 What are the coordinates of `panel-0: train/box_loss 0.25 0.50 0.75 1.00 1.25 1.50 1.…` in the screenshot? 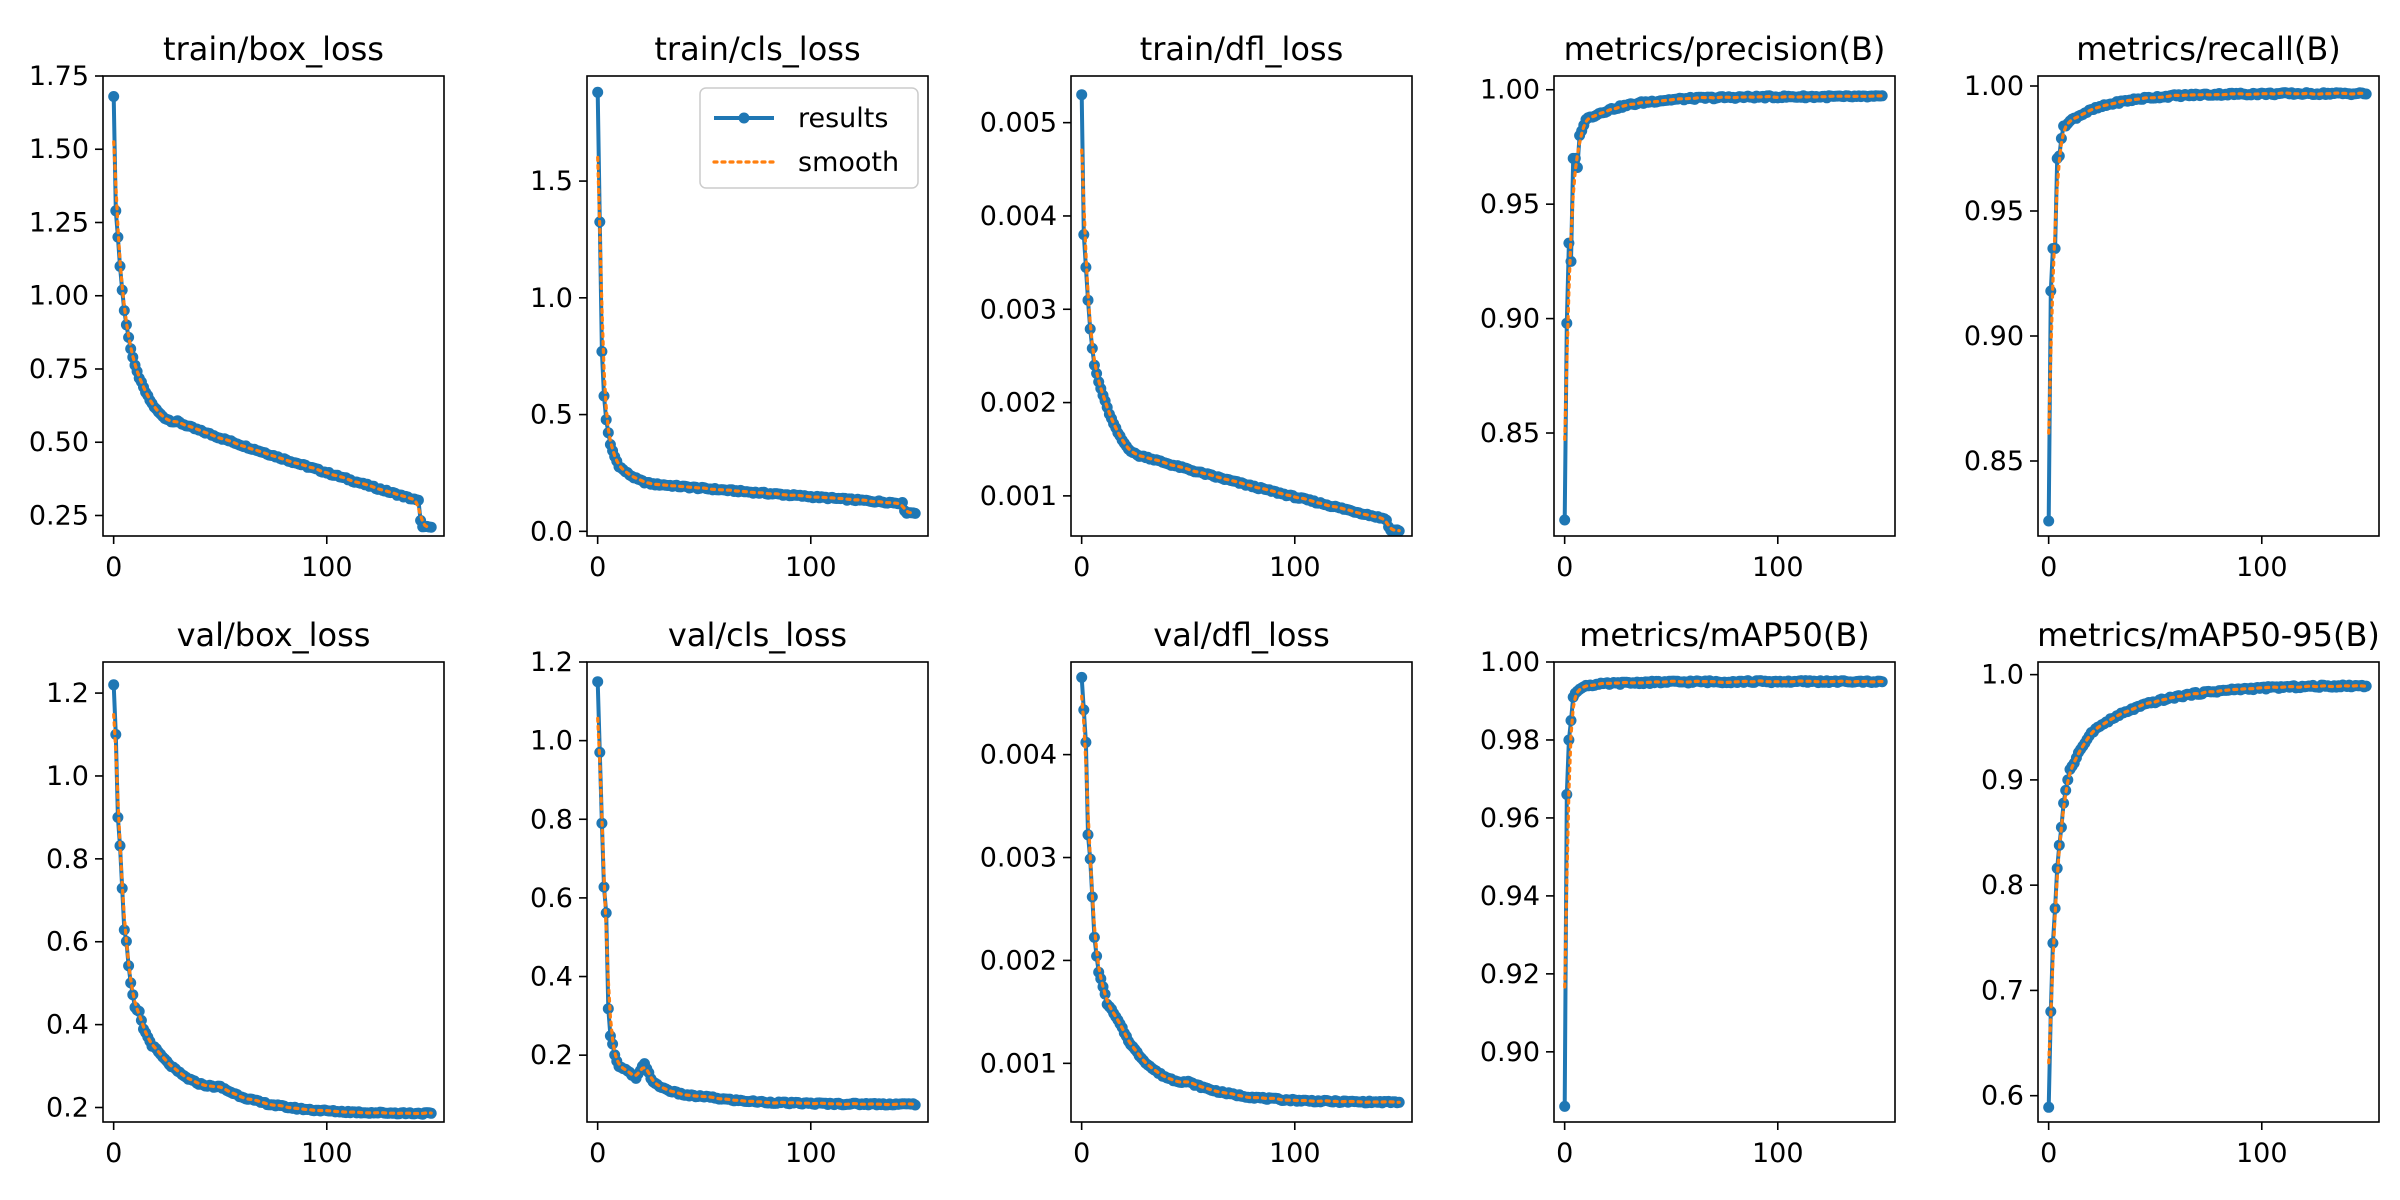 It's located at (237, 306).